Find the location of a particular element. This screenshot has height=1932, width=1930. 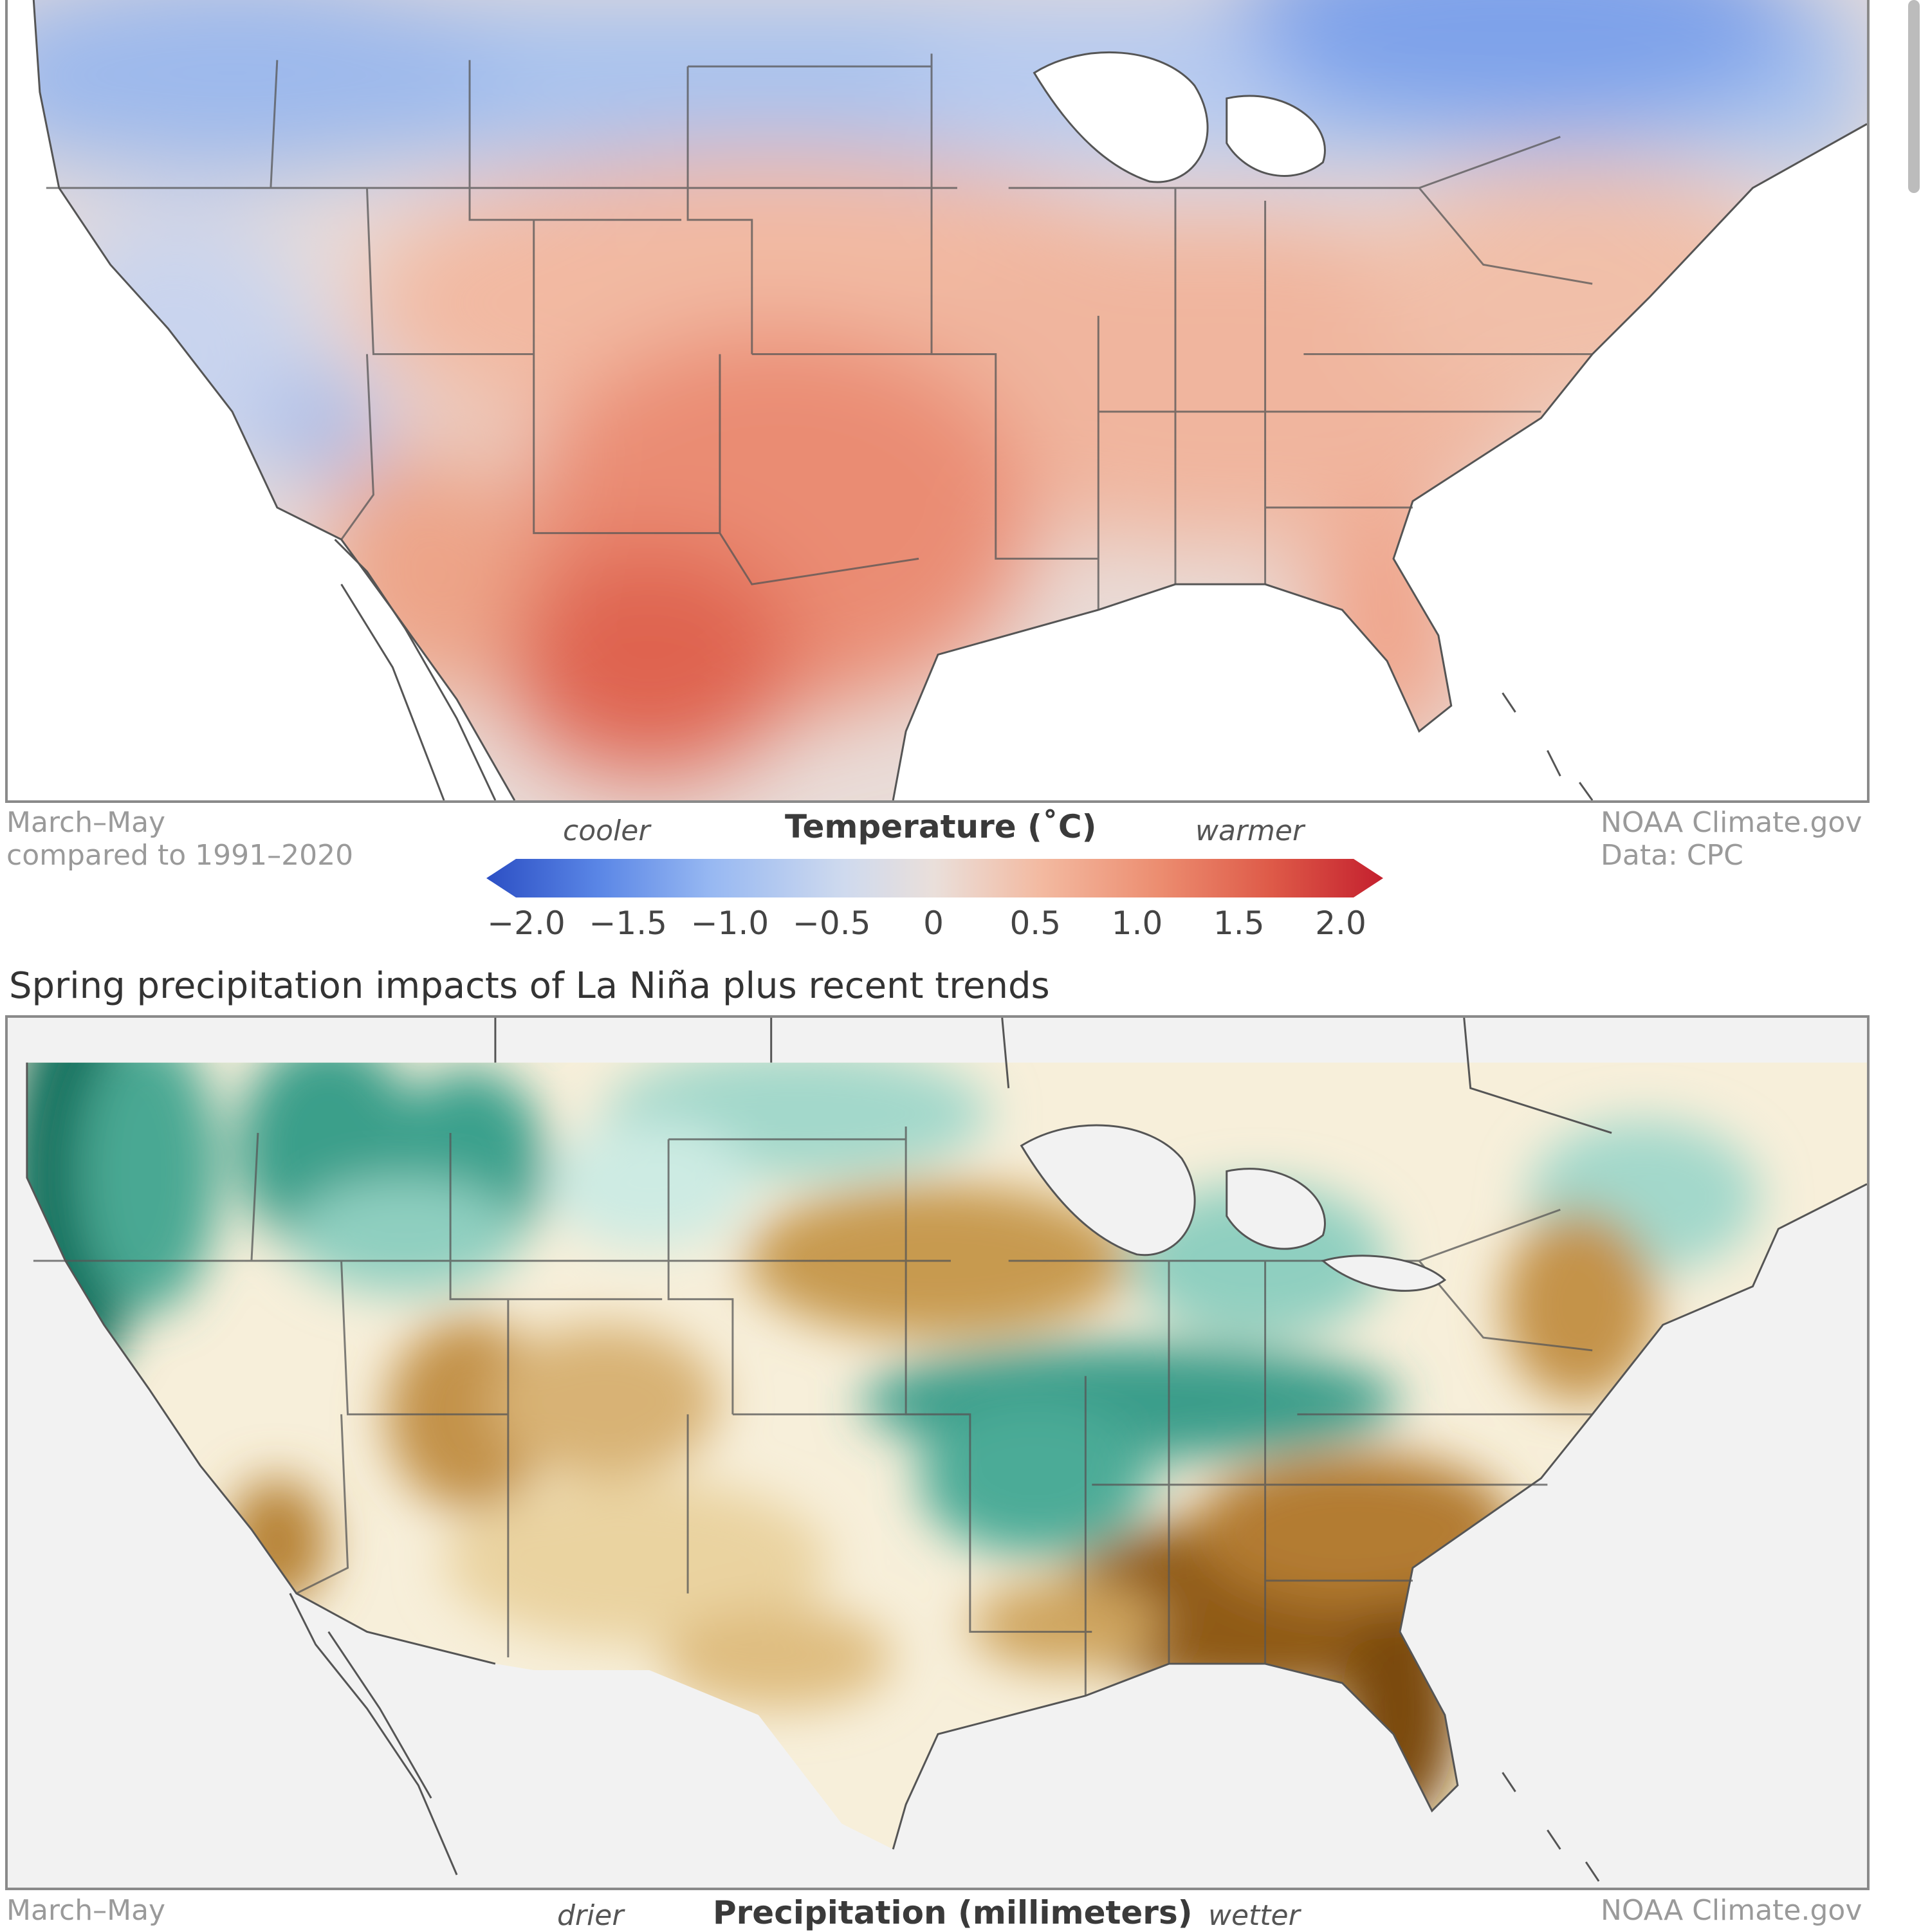

colorbar-warmer-label: warmer is located at coordinates (1250, 830).